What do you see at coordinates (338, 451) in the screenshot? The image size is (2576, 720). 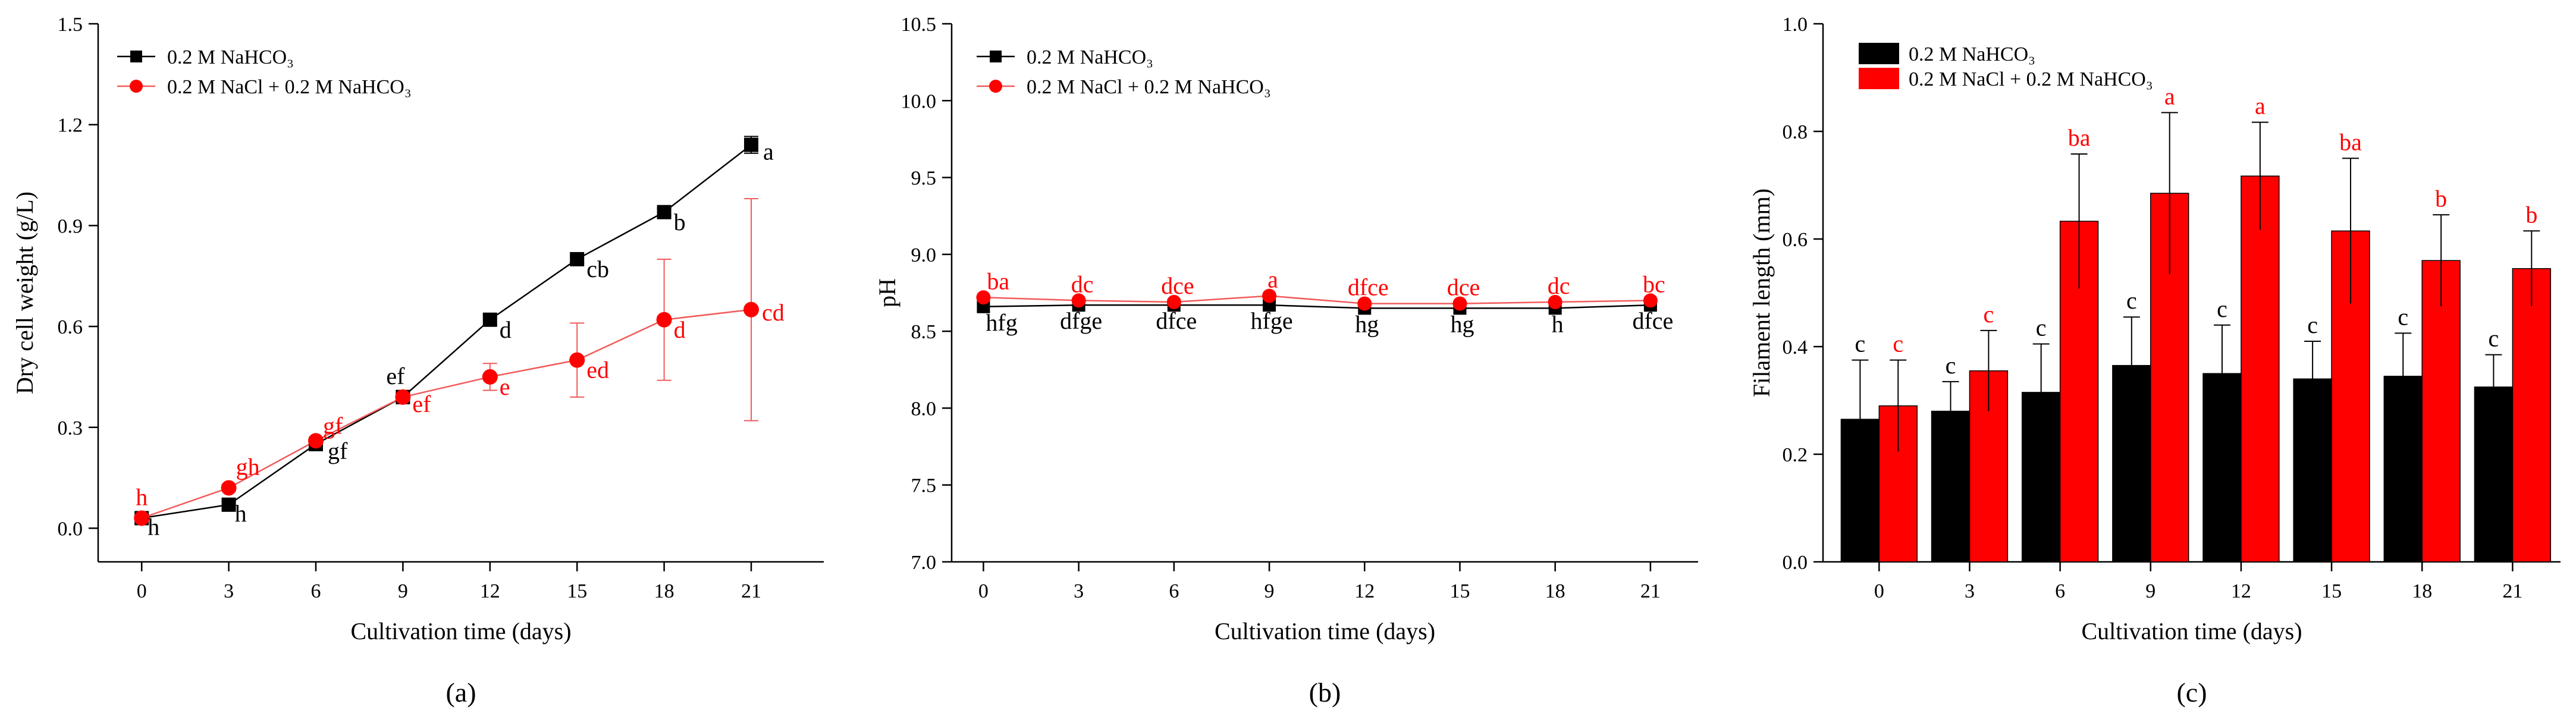 I see `significance-label: gf` at bounding box center [338, 451].